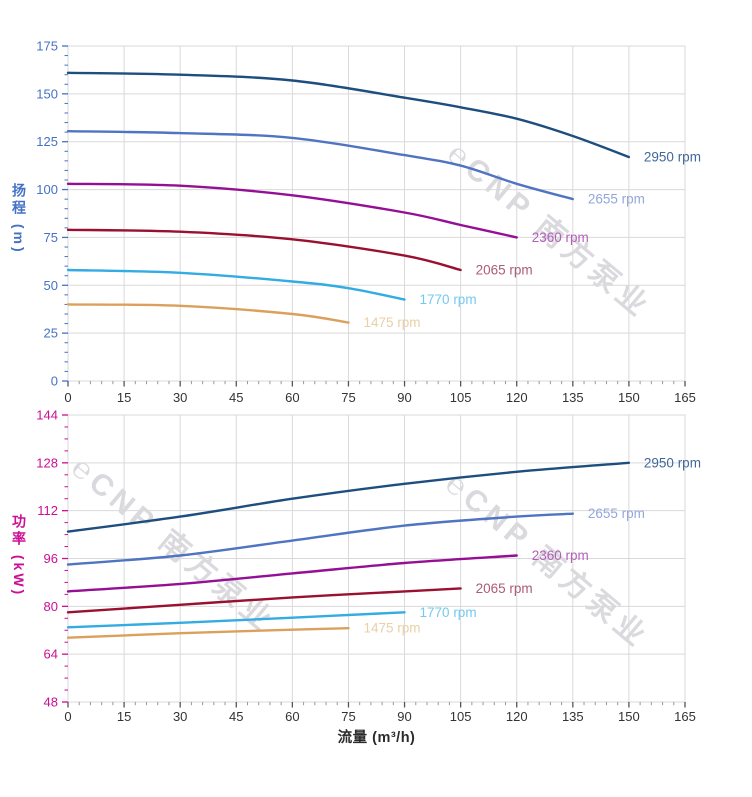 This screenshot has height=797, width=752. What do you see at coordinates (51, 237) in the screenshot?
I see `head-y-tick-label: 75` at bounding box center [51, 237].